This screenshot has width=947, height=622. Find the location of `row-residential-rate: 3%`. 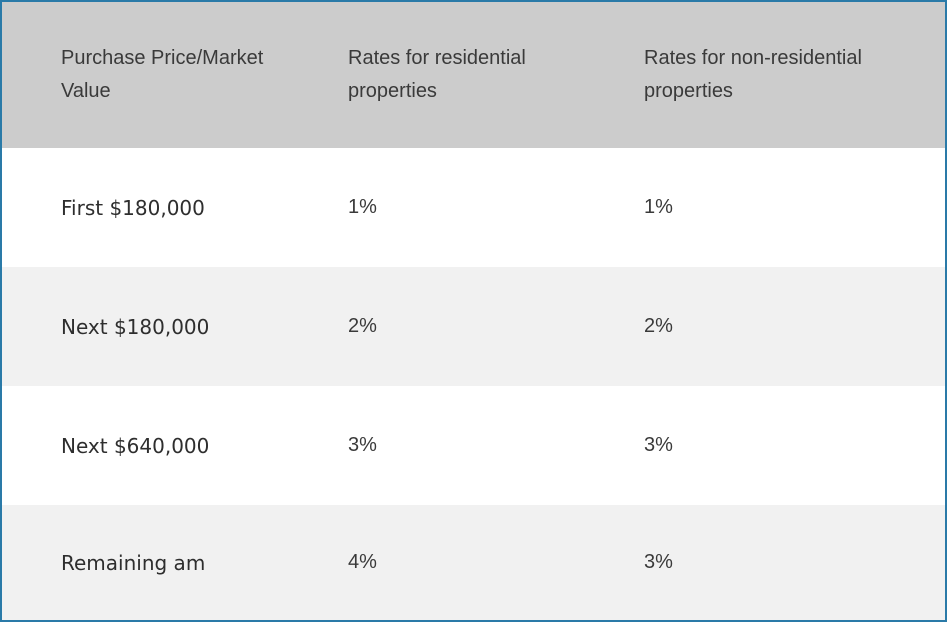

row-residential-rate: 3% is located at coordinates (362, 445).